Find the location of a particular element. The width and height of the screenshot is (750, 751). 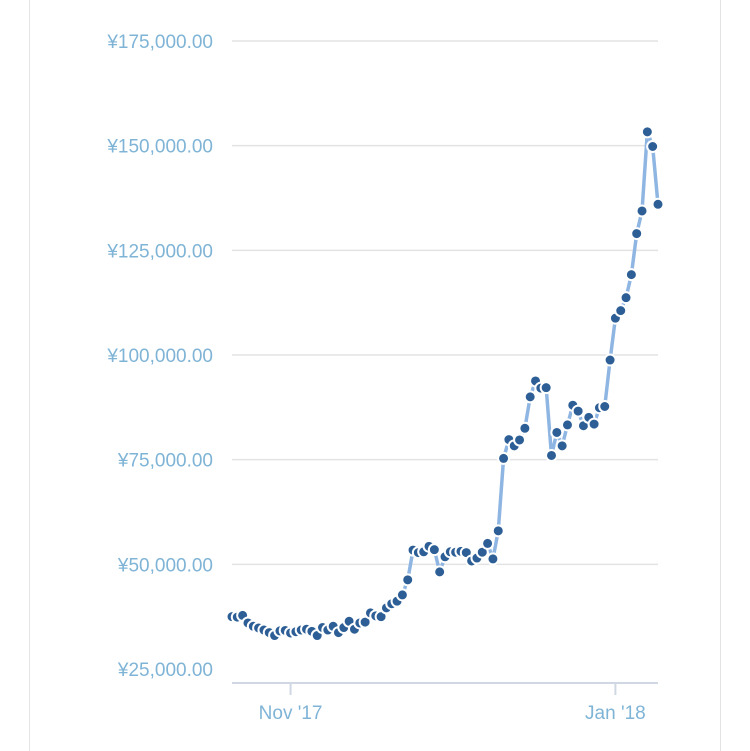

y-tick-label: ¥100,000.00 is located at coordinates (159, 356).